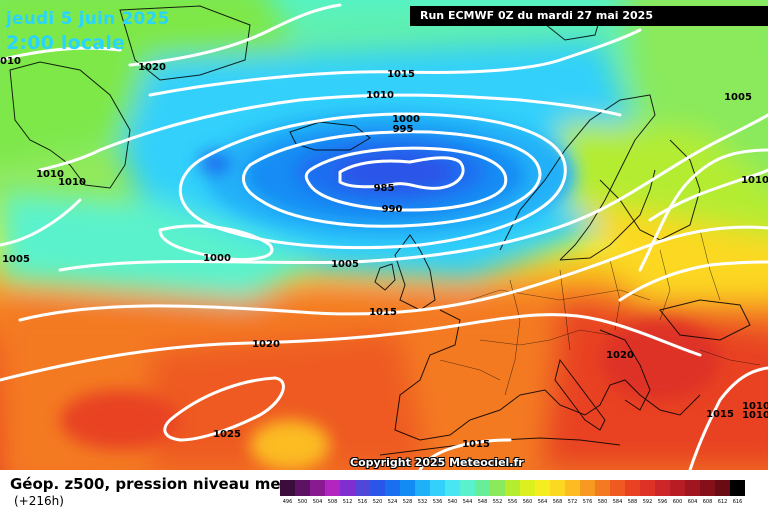 Image resolution: width=768 pixels, height=512 pixels. I want to click on country-borders, so click(600, 312).